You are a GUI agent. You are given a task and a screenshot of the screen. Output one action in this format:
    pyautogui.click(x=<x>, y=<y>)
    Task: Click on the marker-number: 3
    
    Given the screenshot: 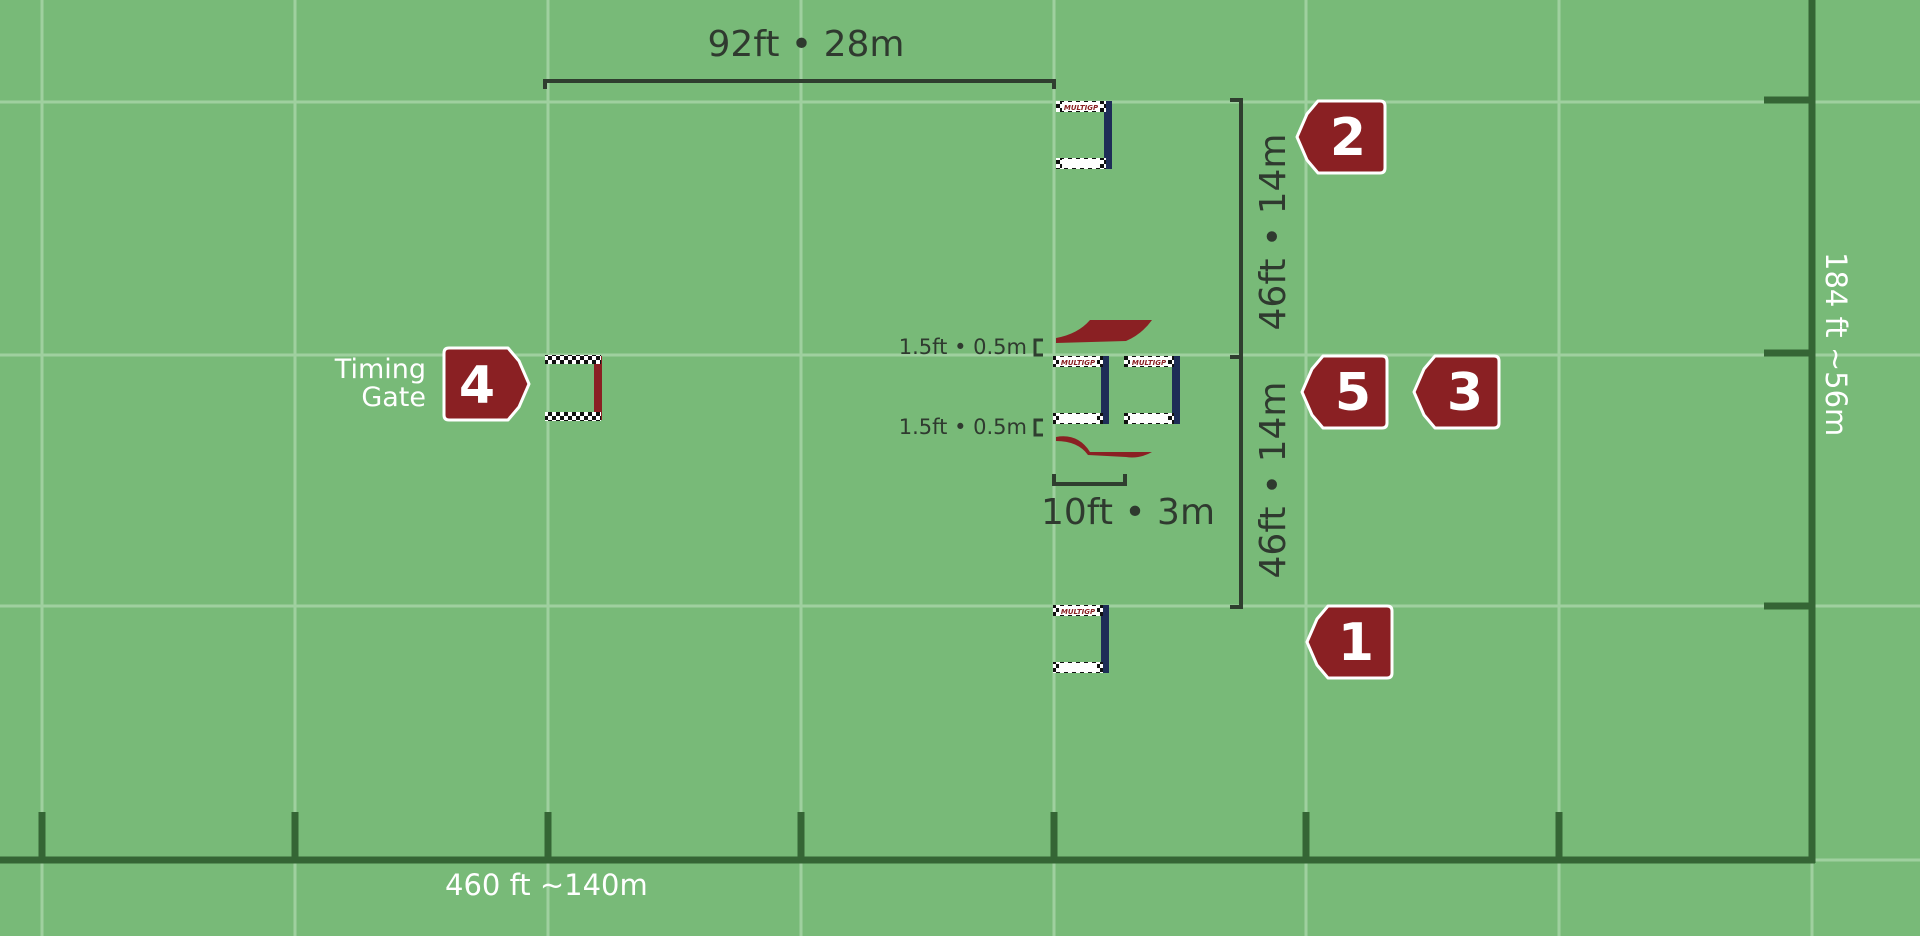 What is the action you would take?
    pyautogui.click(x=1465, y=393)
    